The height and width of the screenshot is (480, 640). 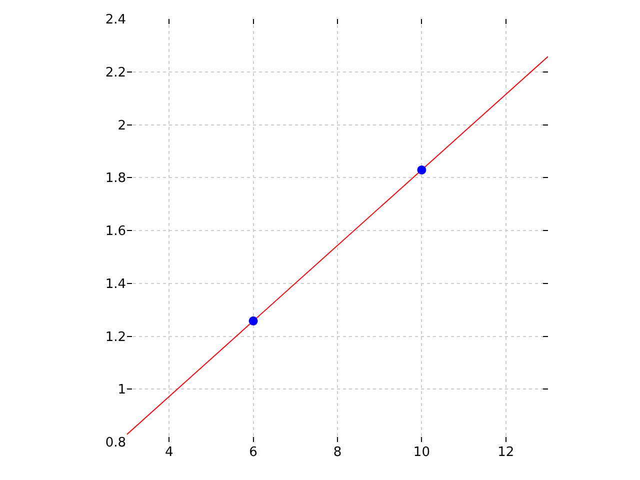 I want to click on y-tick-label: 0.8, so click(x=115, y=443).